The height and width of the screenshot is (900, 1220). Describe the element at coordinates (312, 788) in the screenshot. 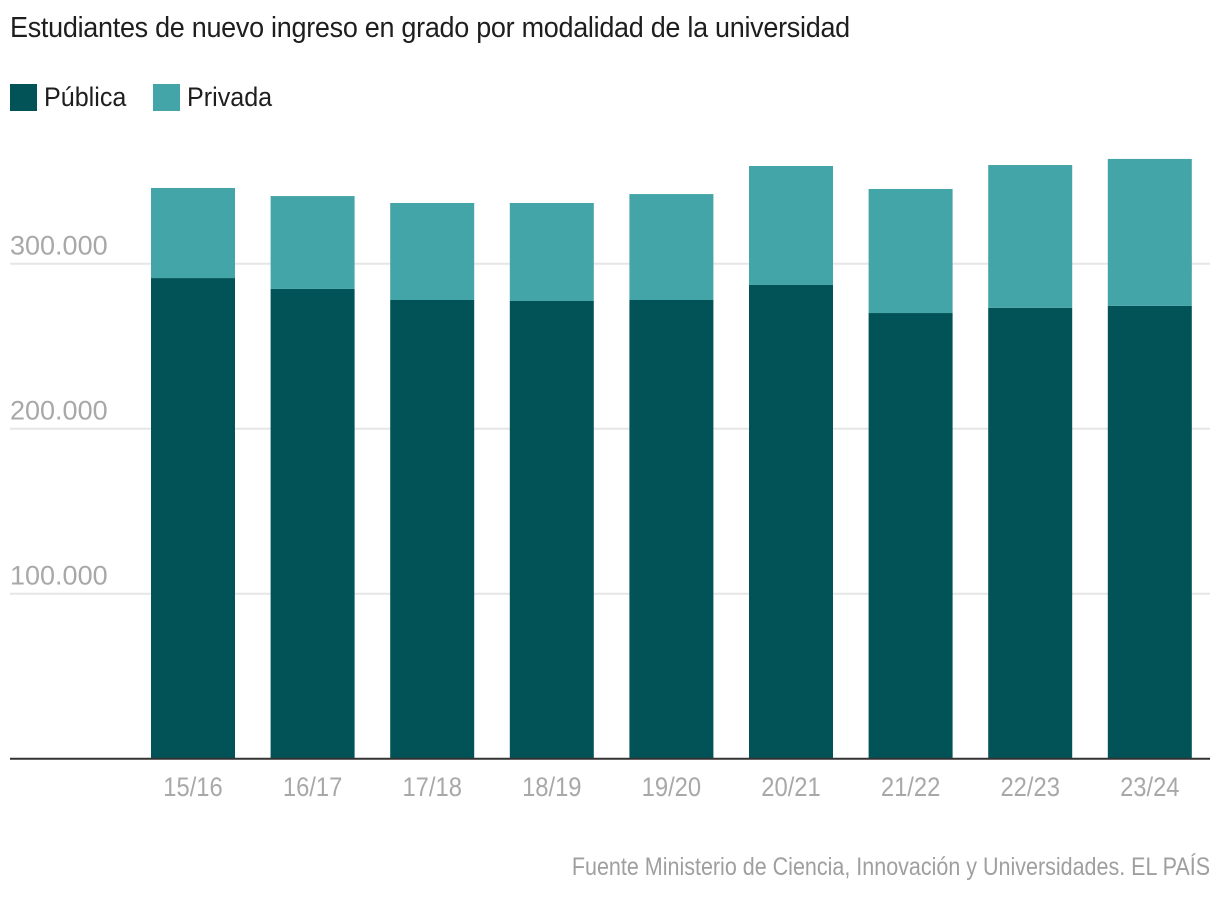

I see `x-tick-label: 16/17` at that location.